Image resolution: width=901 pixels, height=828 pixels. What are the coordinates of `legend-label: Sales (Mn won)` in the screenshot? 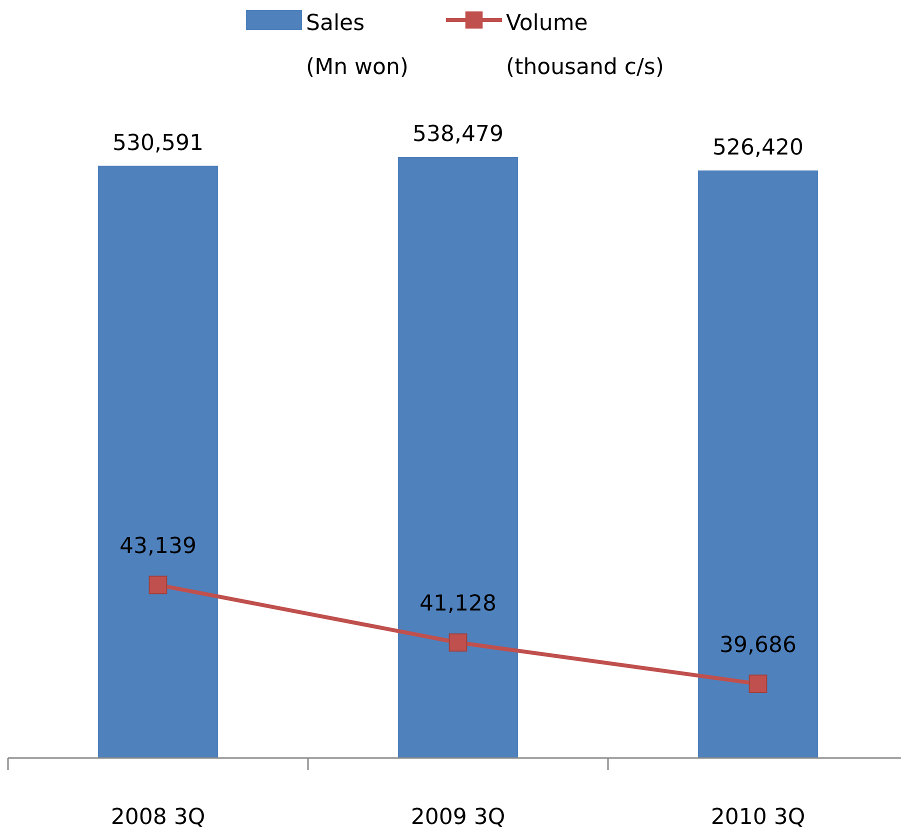 It's located at (357, 45).